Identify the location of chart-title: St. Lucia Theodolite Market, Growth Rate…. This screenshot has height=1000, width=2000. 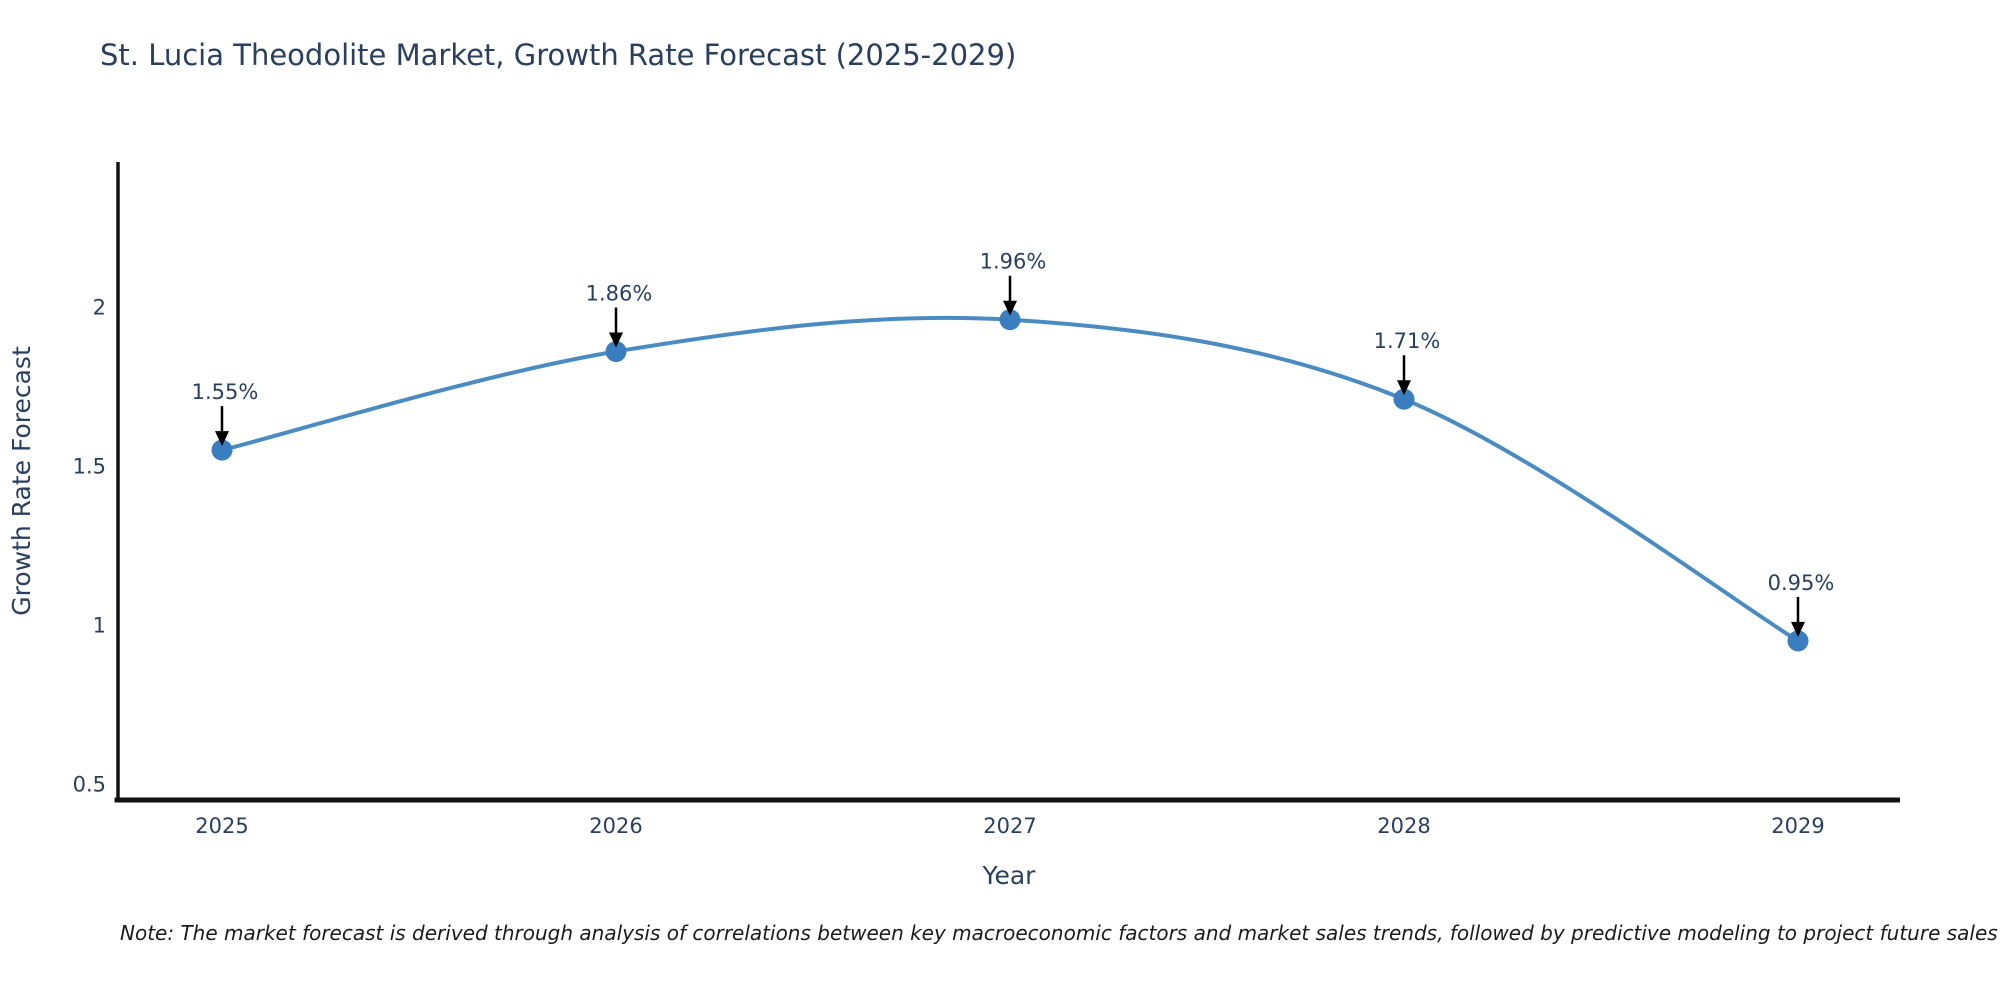
(558, 55).